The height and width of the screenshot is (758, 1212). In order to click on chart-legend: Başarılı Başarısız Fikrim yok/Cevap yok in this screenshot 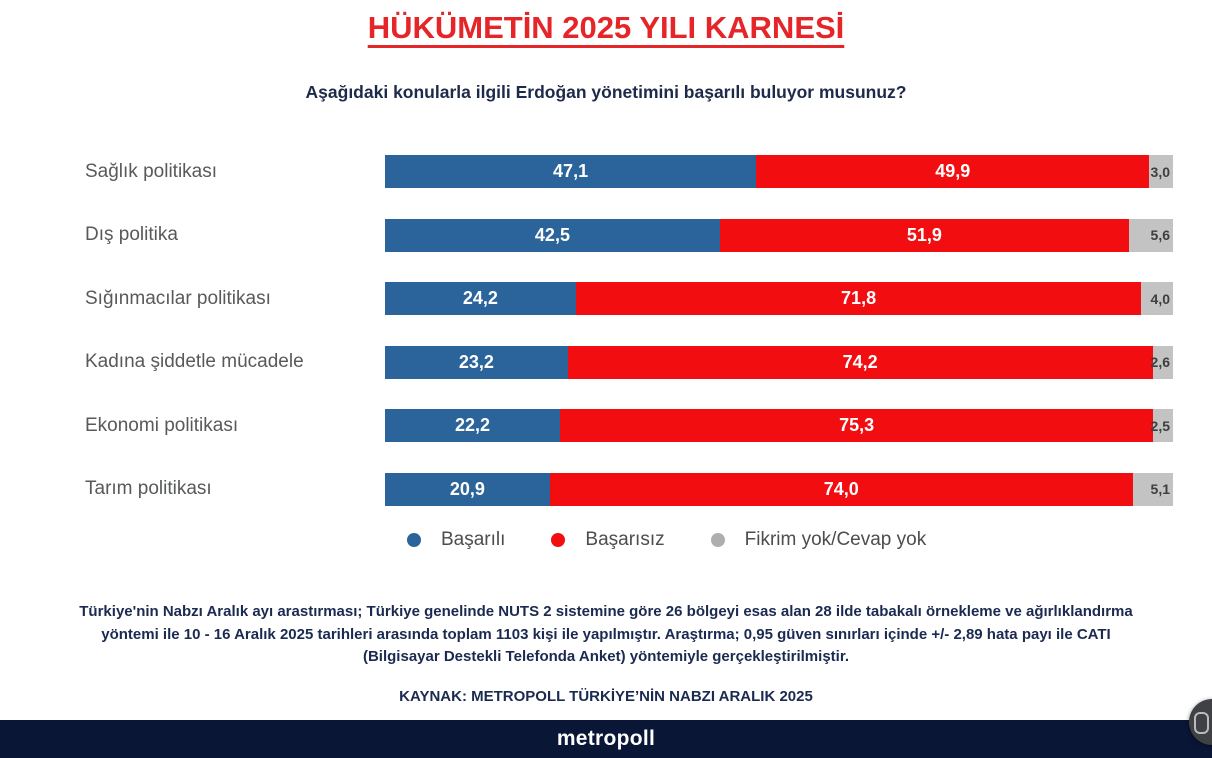, I will do `click(666, 540)`.